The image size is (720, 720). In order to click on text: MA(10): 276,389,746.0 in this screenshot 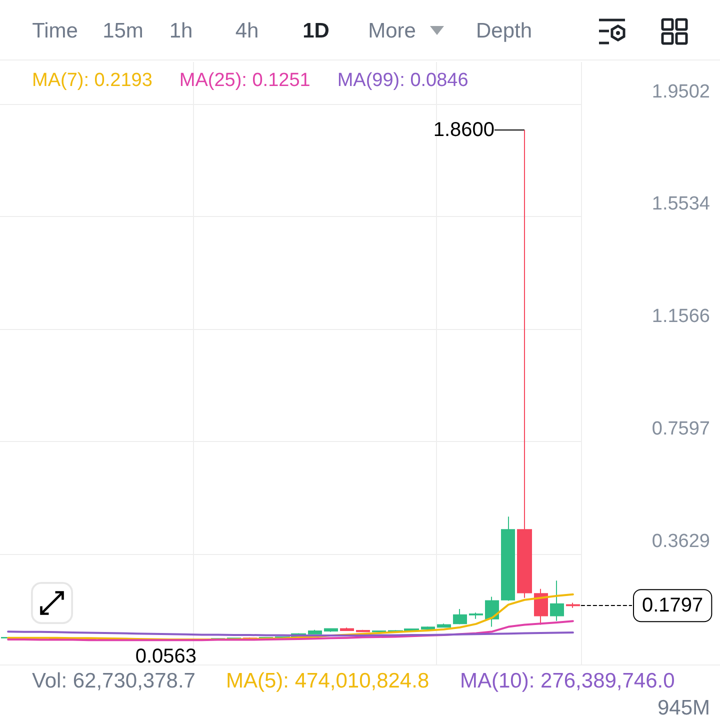, I will do `click(567, 681)`.